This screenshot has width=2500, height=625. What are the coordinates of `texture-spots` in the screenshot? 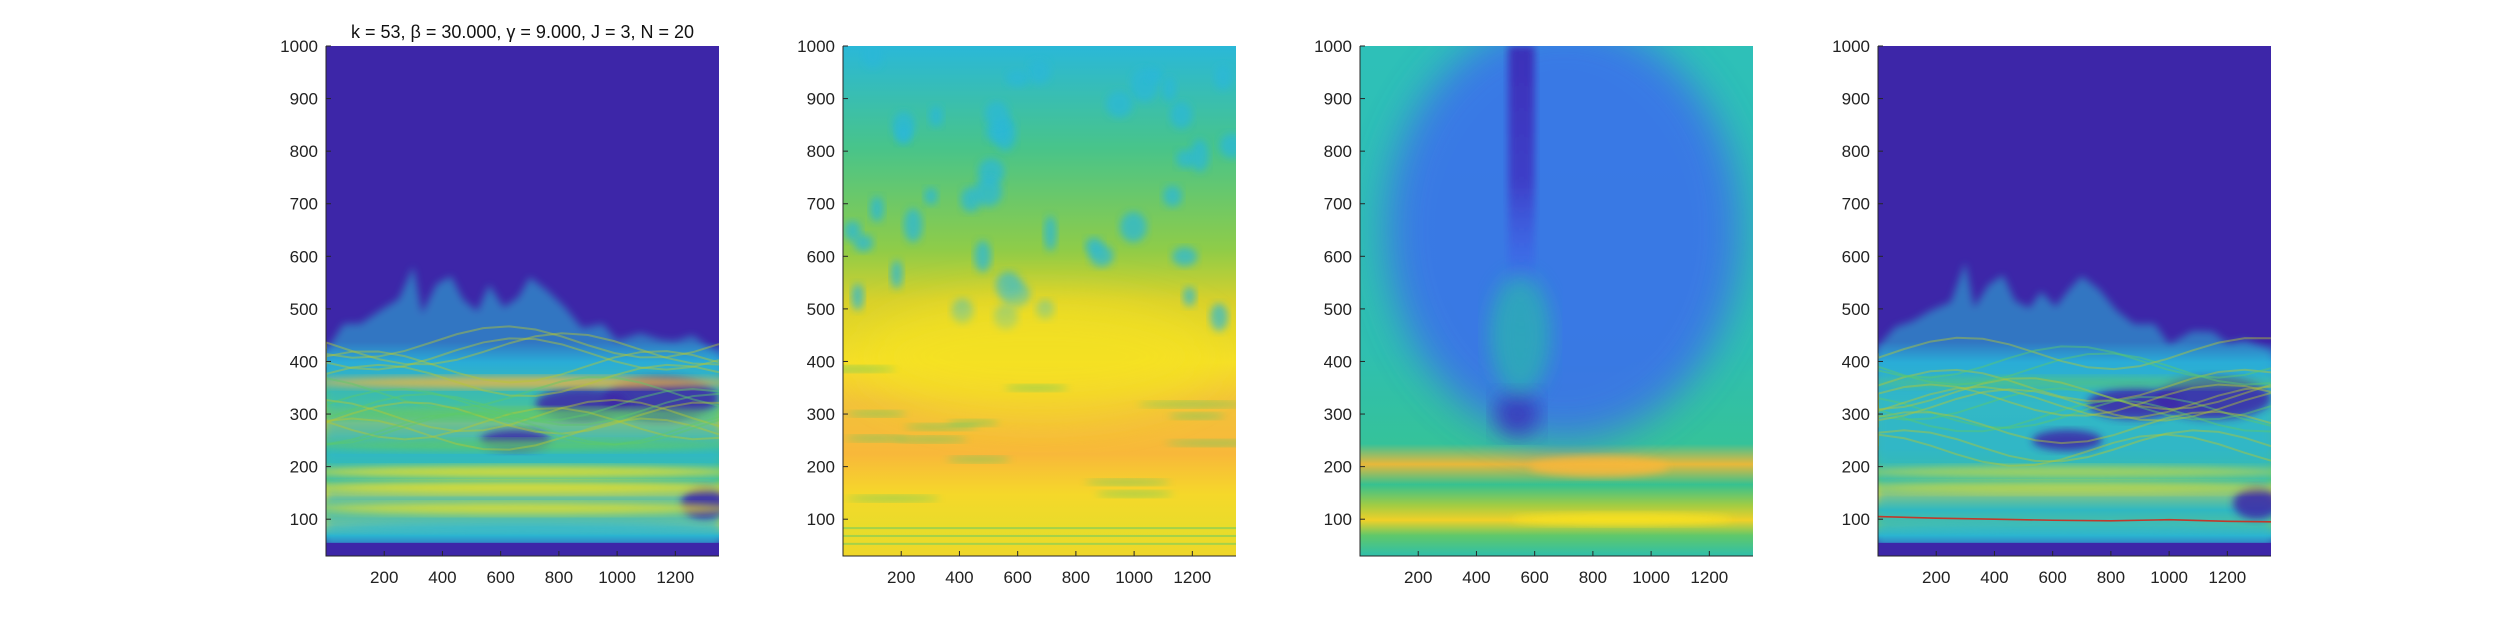 It's located at (1039, 295).